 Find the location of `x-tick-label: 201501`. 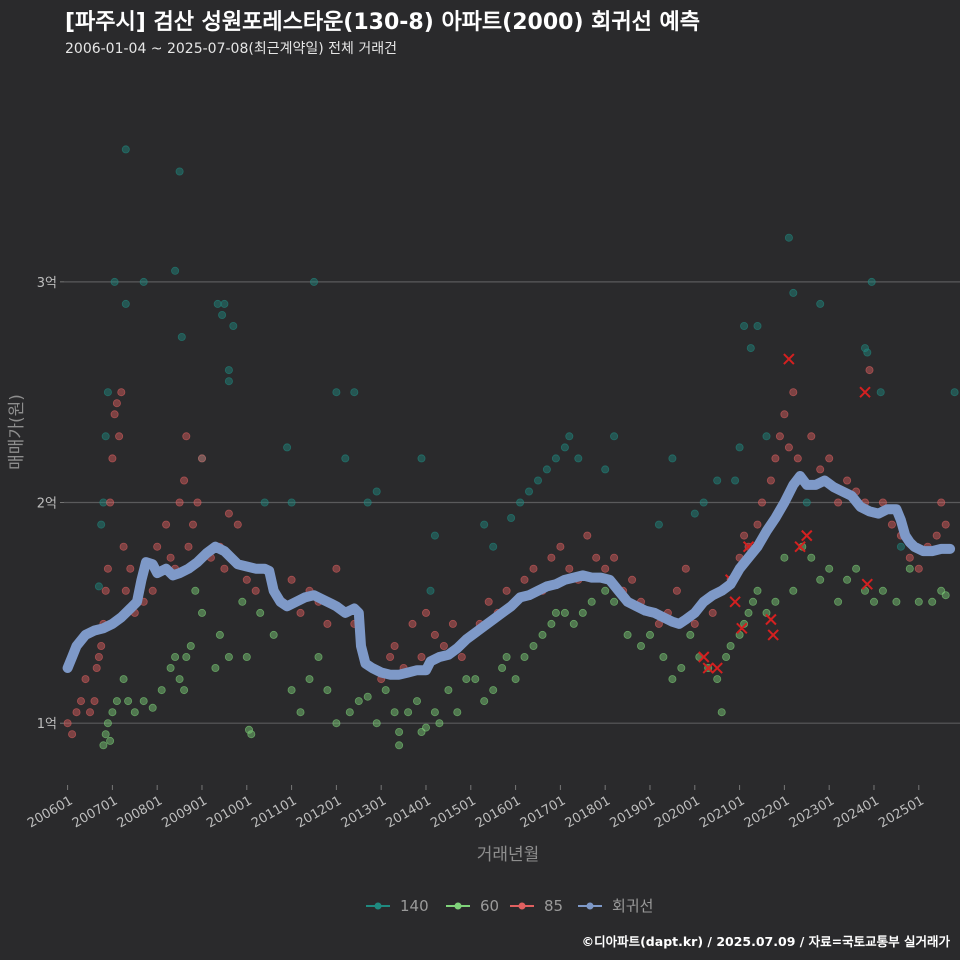

x-tick-label: 201501 is located at coordinates (453, 812).